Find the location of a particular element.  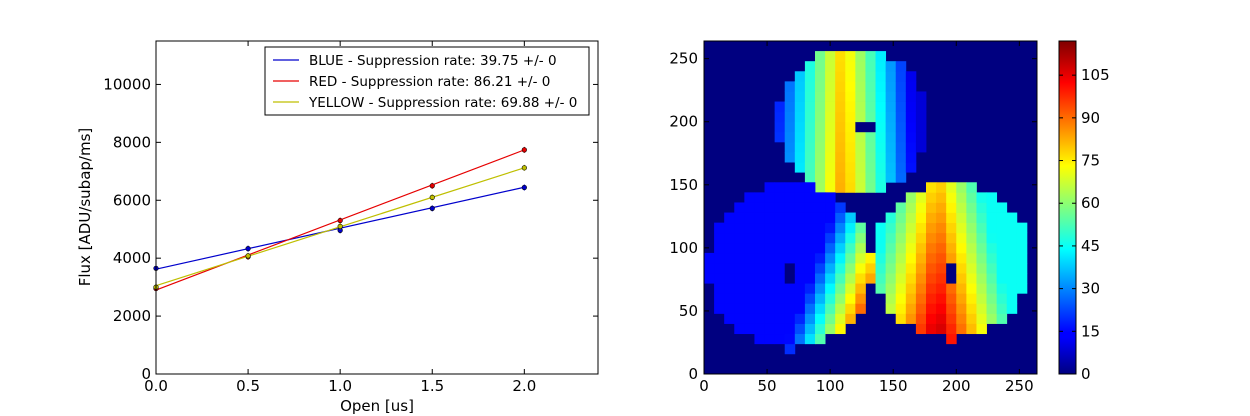

colorbar-tick-label: 15 is located at coordinates (1090, 331).